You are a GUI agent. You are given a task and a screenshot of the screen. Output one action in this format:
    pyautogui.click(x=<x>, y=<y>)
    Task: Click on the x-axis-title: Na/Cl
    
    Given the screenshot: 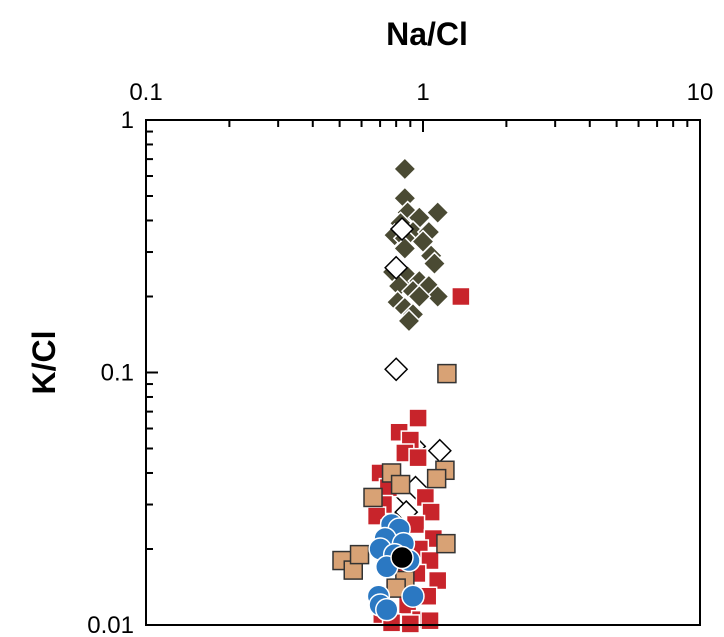 What is the action you would take?
    pyautogui.click(x=427, y=34)
    